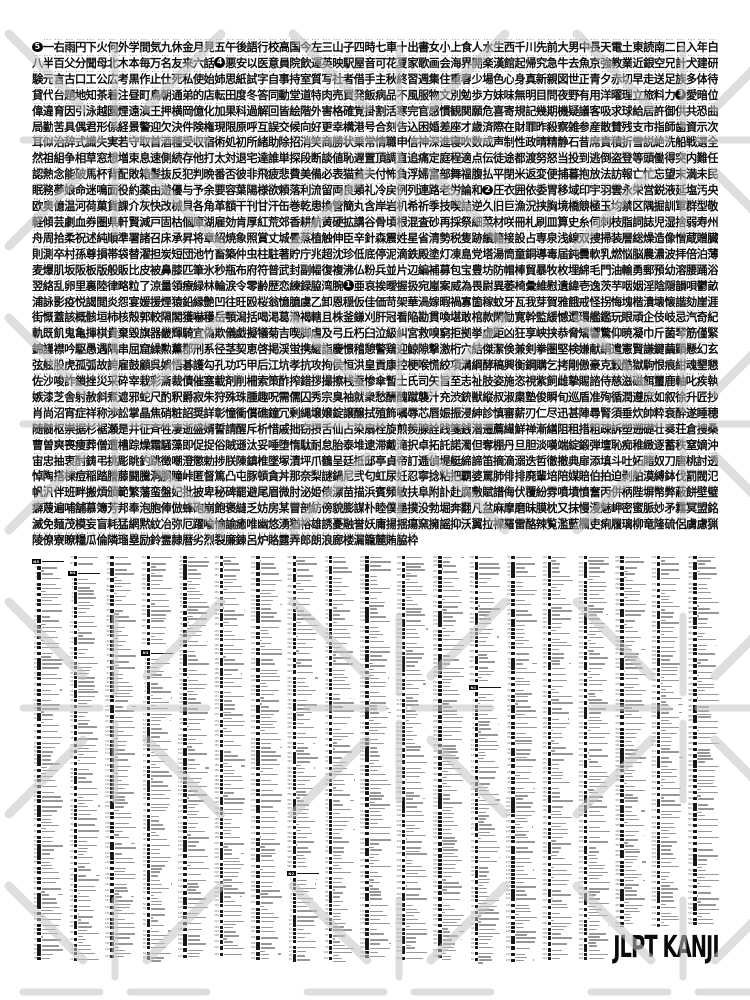 The height and width of the screenshot is (1000, 750). What do you see at coordinates (194, 730) in the screenshot?
I see `index-entry: 99 号` at bounding box center [194, 730].